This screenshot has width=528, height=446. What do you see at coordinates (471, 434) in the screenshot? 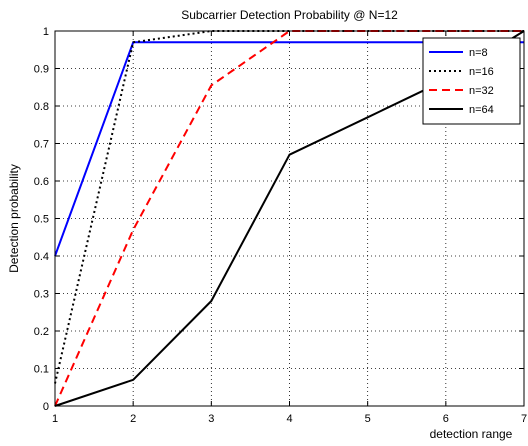
I see `x-axis-title: detection range` at bounding box center [471, 434].